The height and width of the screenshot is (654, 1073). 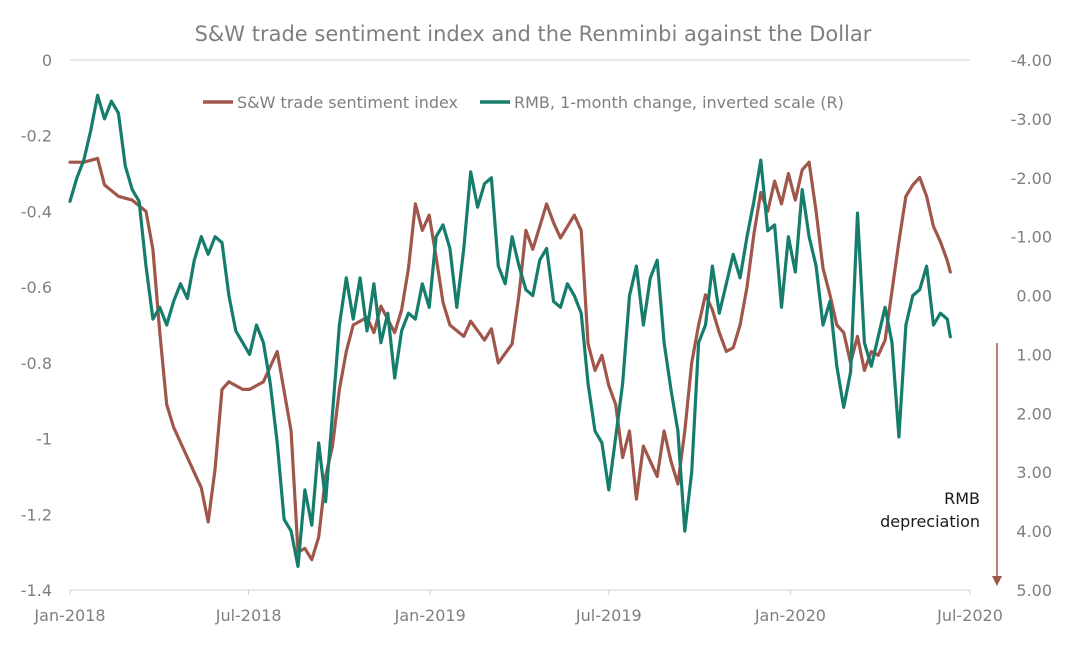 I want to click on annotation-line-1: RMB, so click(x=962, y=498).